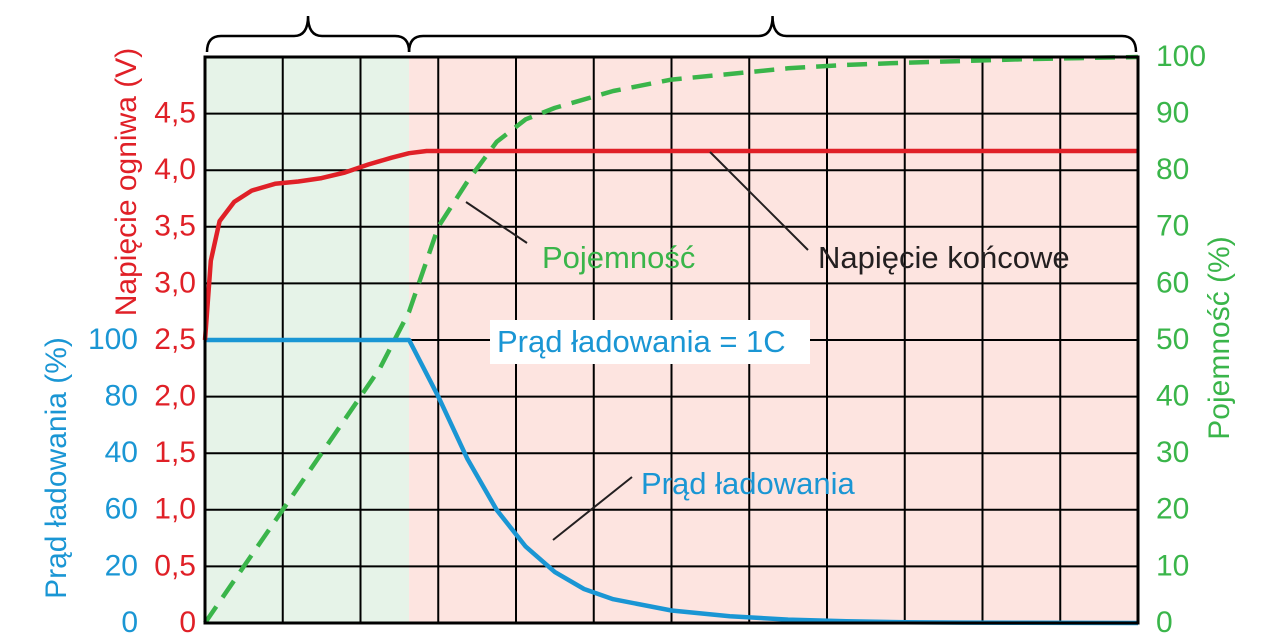  Describe the element at coordinates (175, 339) in the screenshot. I see `voltage-tick-label: 2,5` at that location.